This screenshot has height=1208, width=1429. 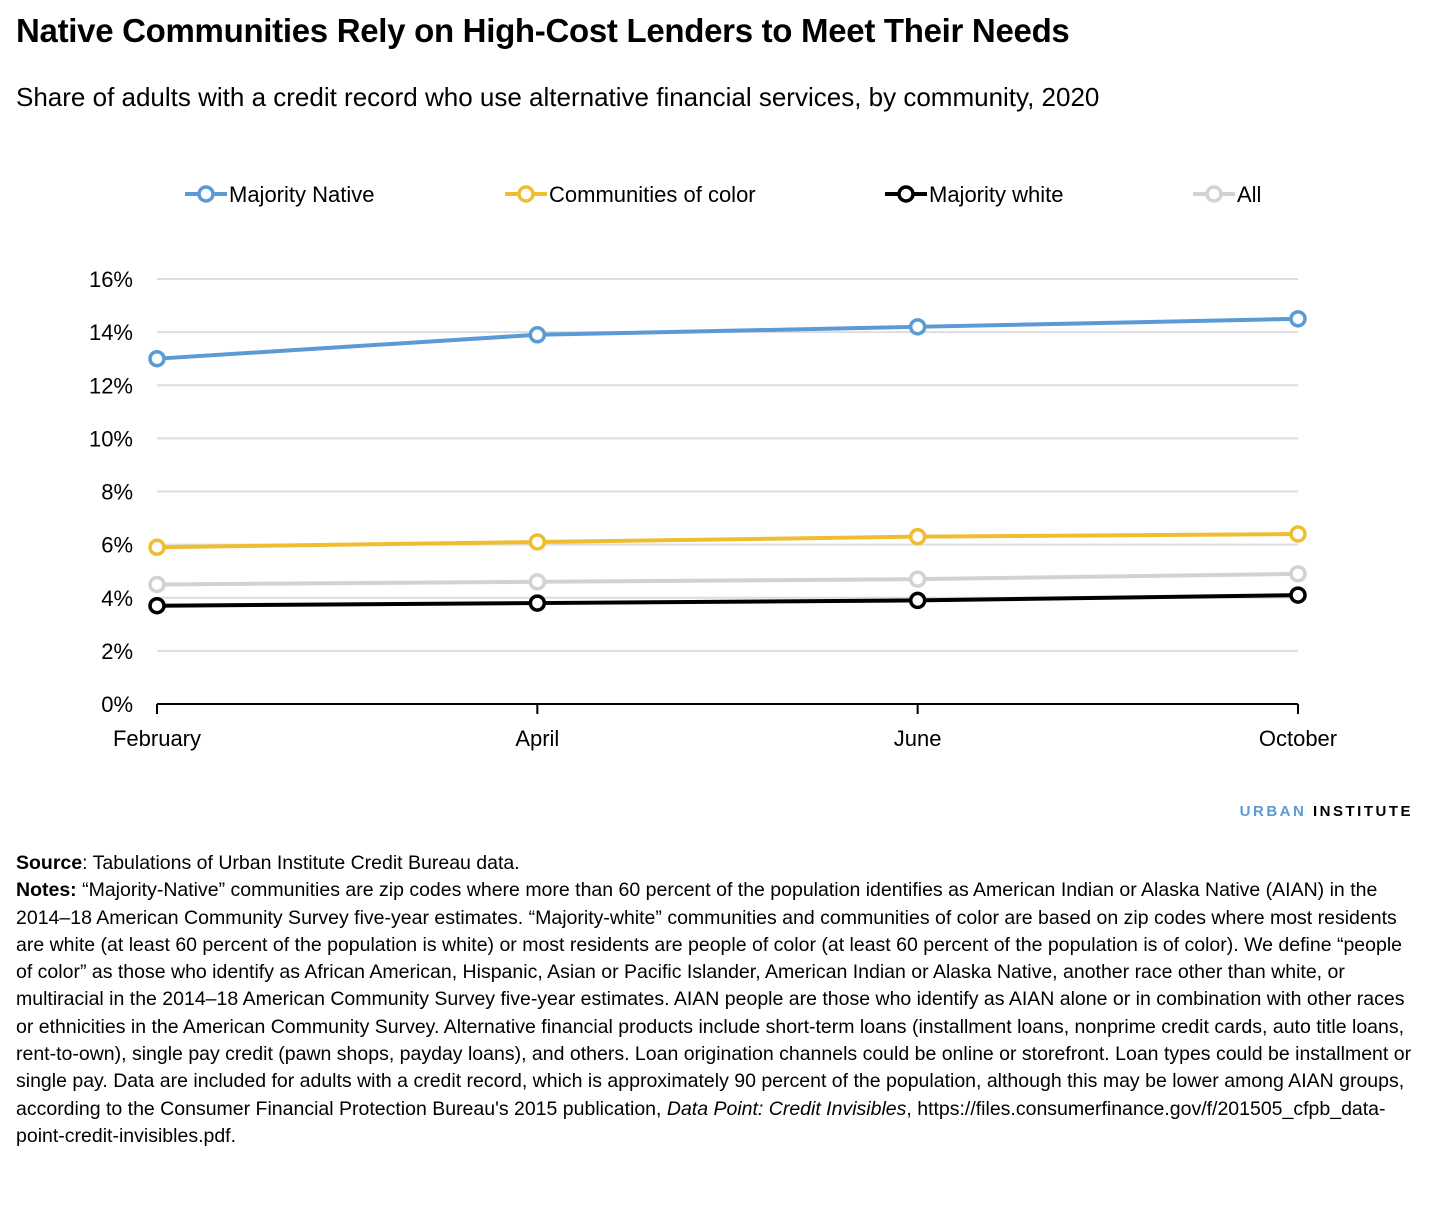 What do you see at coordinates (301, 194) in the screenshot?
I see `legend-label: Majority Native` at bounding box center [301, 194].